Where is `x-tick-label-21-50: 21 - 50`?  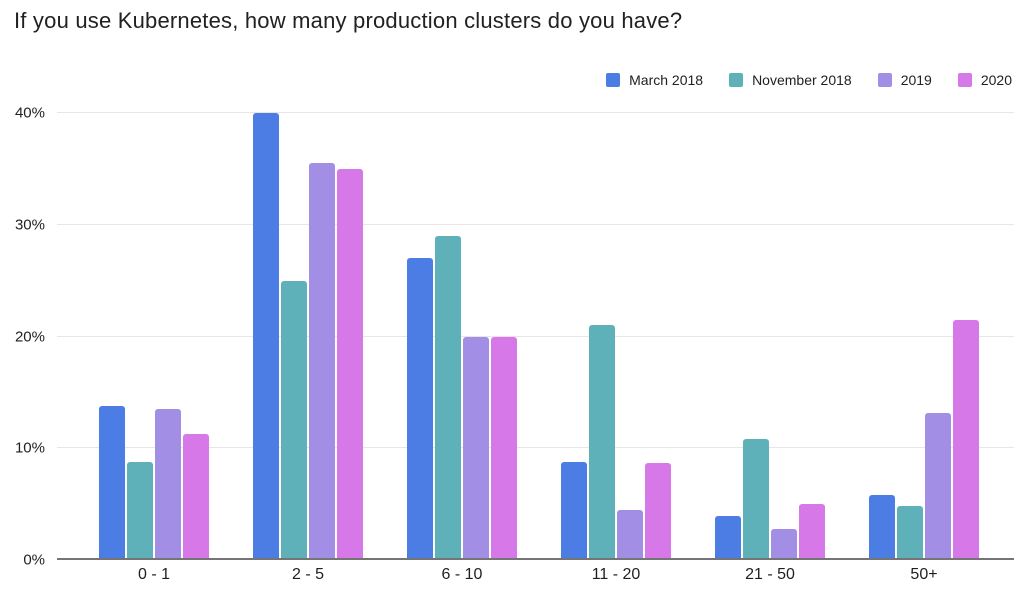 x-tick-label-21-50: 21 - 50 is located at coordinates (770, 574).